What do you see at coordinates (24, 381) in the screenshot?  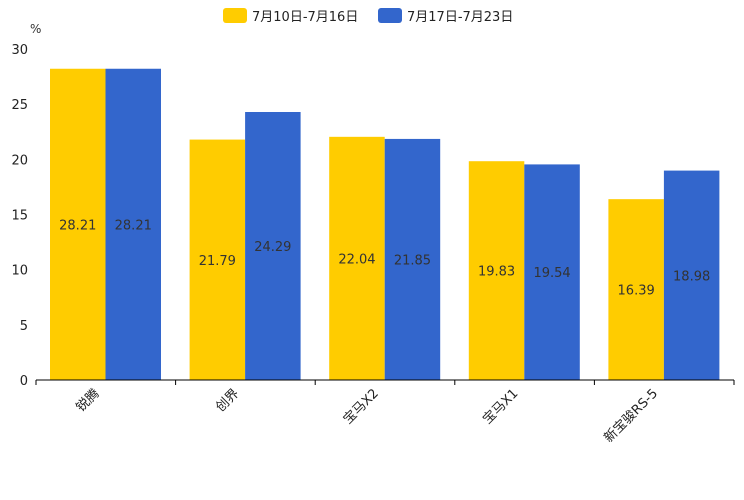 I see `y-tick-label: 0` at bounding box center [24, 381].